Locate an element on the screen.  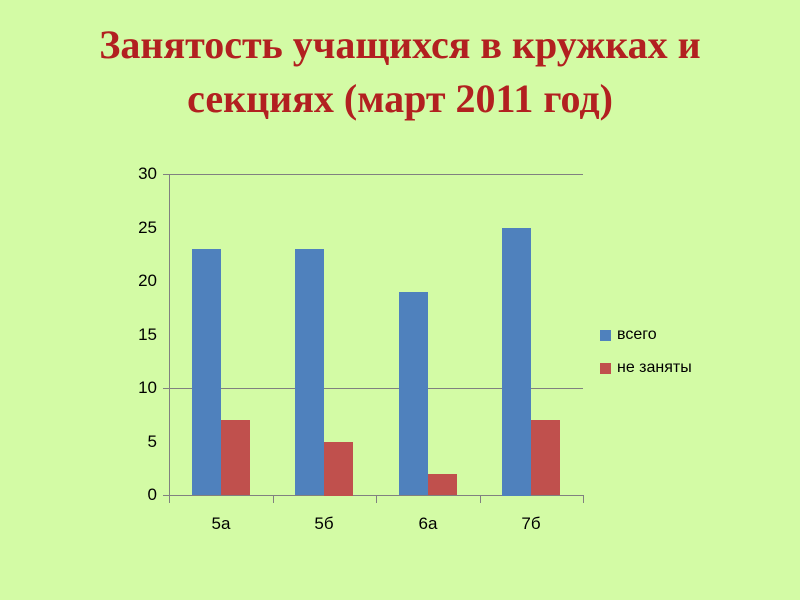
legend-item-всего: всего is located at coordinates (628, 335).